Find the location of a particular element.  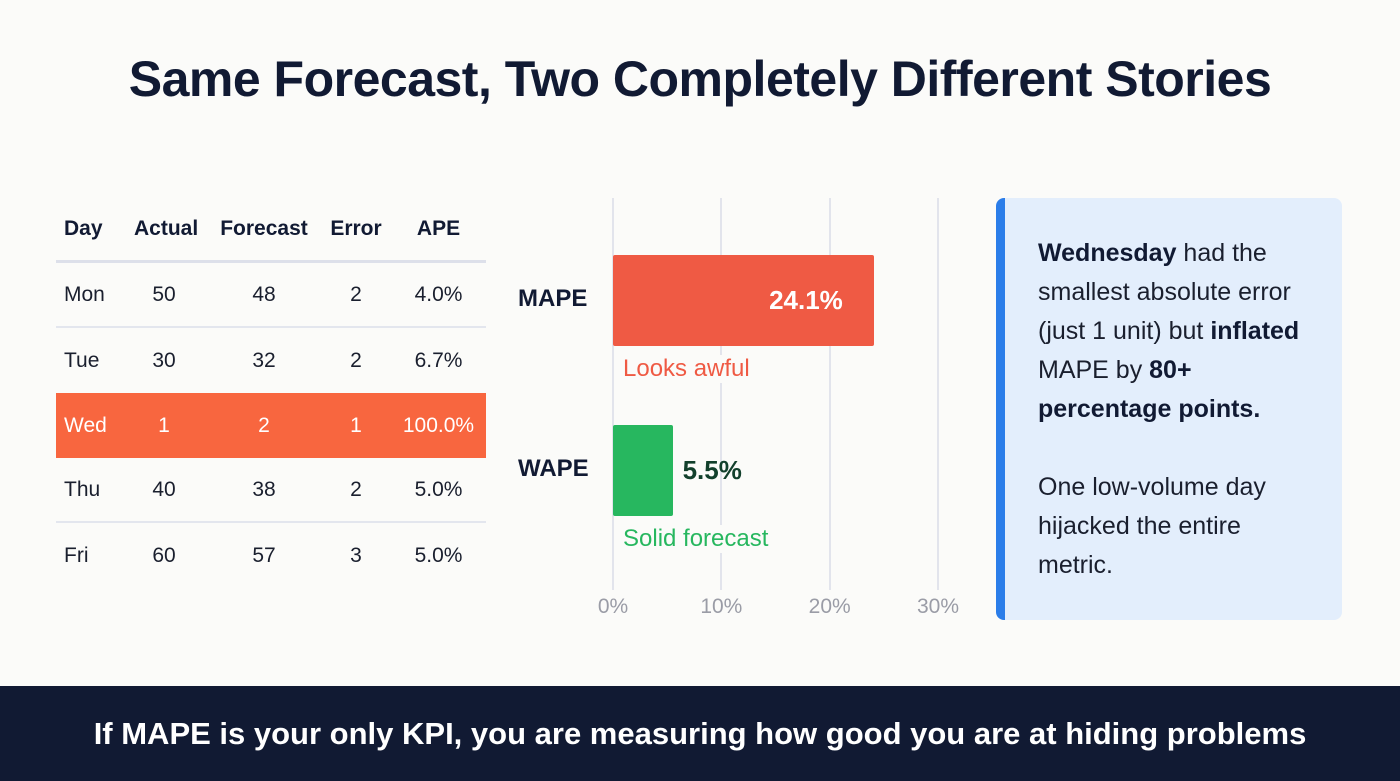

table-cell-ape: 100.0% is located at coordinates (438, 425).